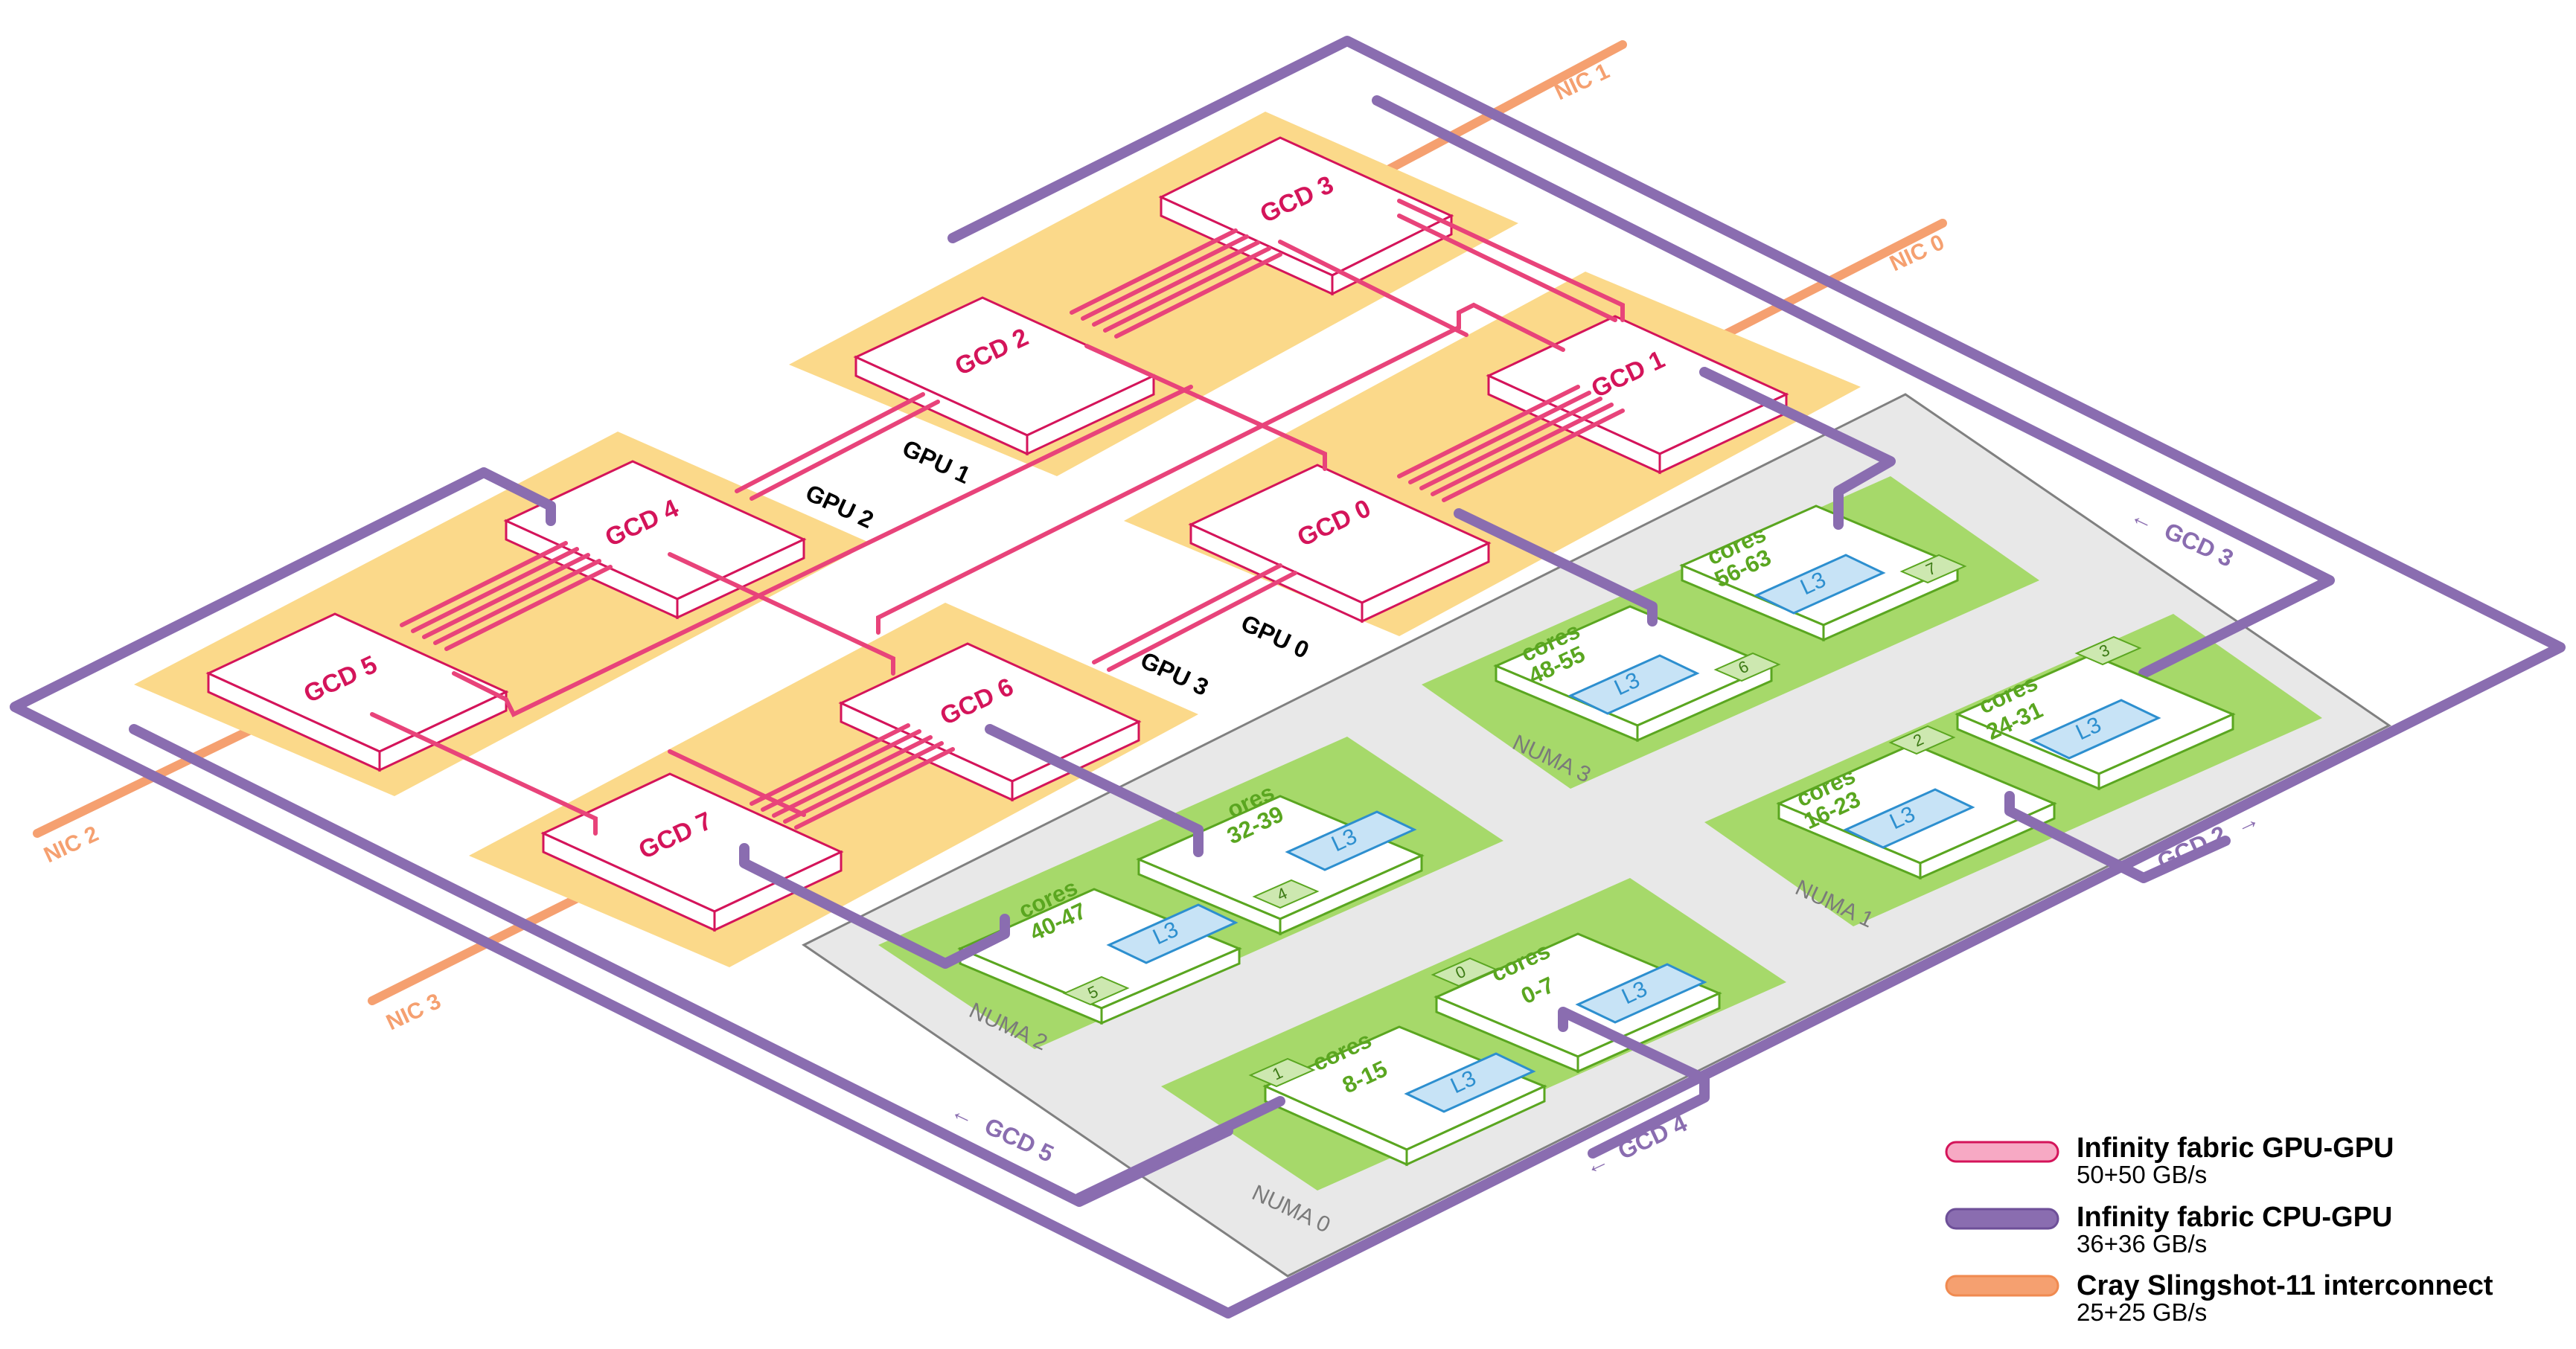  What do you see at coordinates (1098, 939) in the screenshot?
I see `ccd-5-text: cores 40-47 L3 5` at bounding box center [1098, 939].